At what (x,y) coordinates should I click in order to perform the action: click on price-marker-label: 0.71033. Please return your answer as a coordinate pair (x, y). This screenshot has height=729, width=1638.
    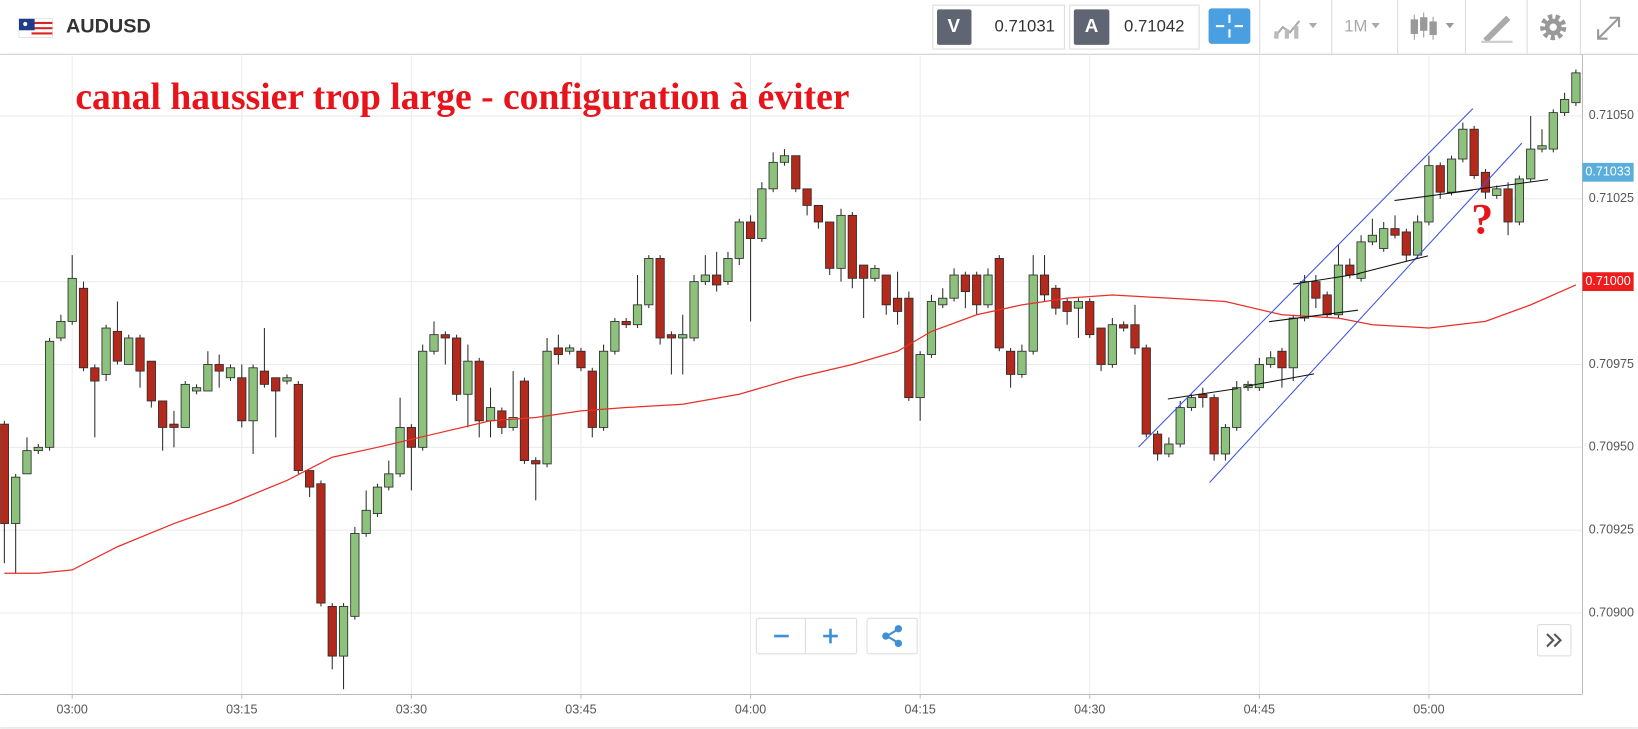
    Looking at the image, I should click on (1607, 172).